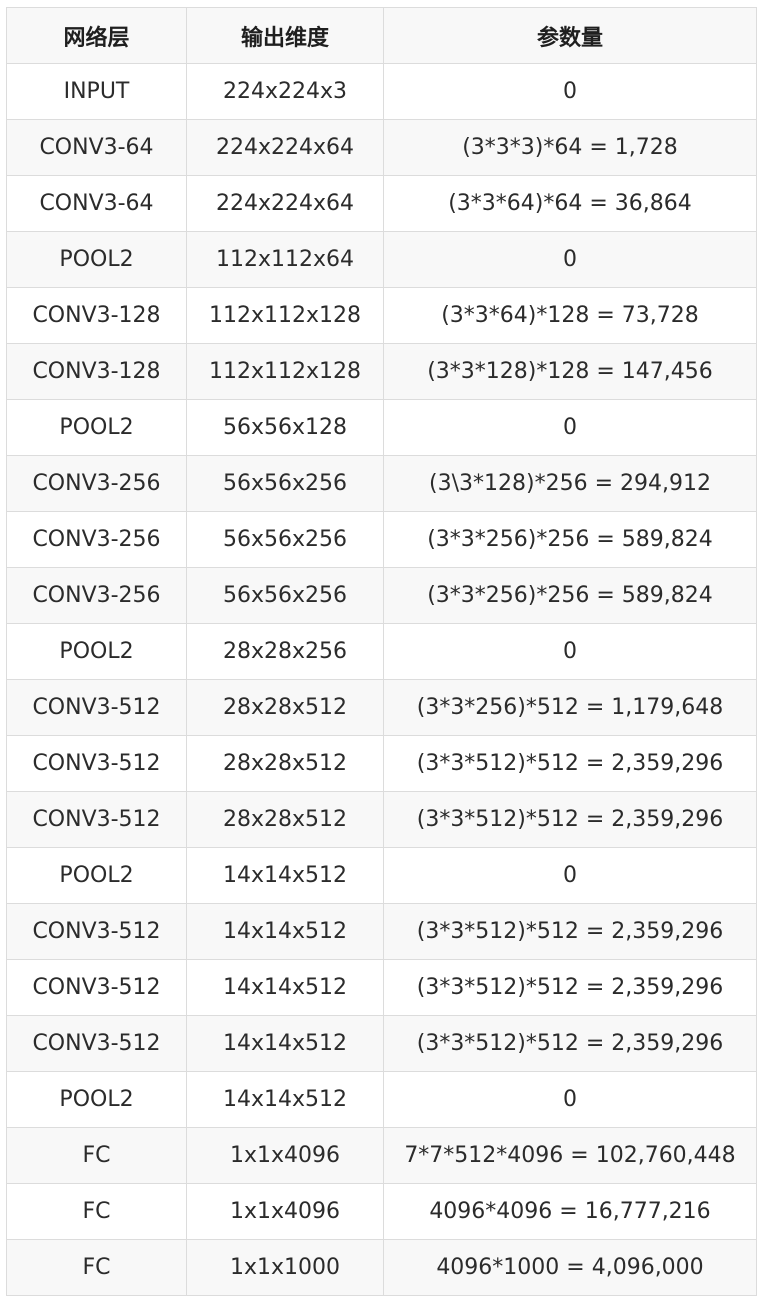 The width and height of the screenshot is (762, 1302). What do you see at coordinates (285, 427) in the screenshot?
I see `cell-output-dim: 56x56x128` at bounding box center [285, 427].